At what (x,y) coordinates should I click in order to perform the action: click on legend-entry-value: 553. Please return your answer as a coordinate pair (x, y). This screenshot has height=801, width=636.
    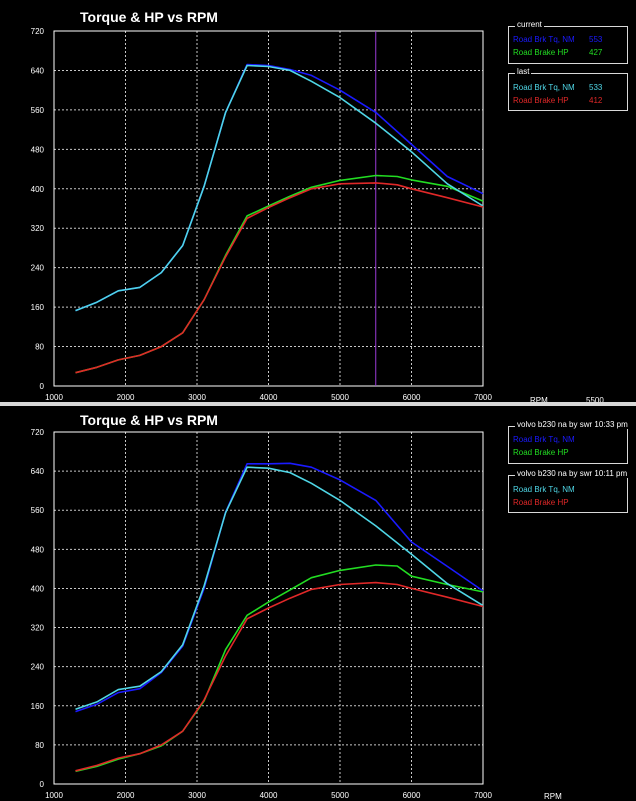
    Looking at the image, I should click on (596, 39).